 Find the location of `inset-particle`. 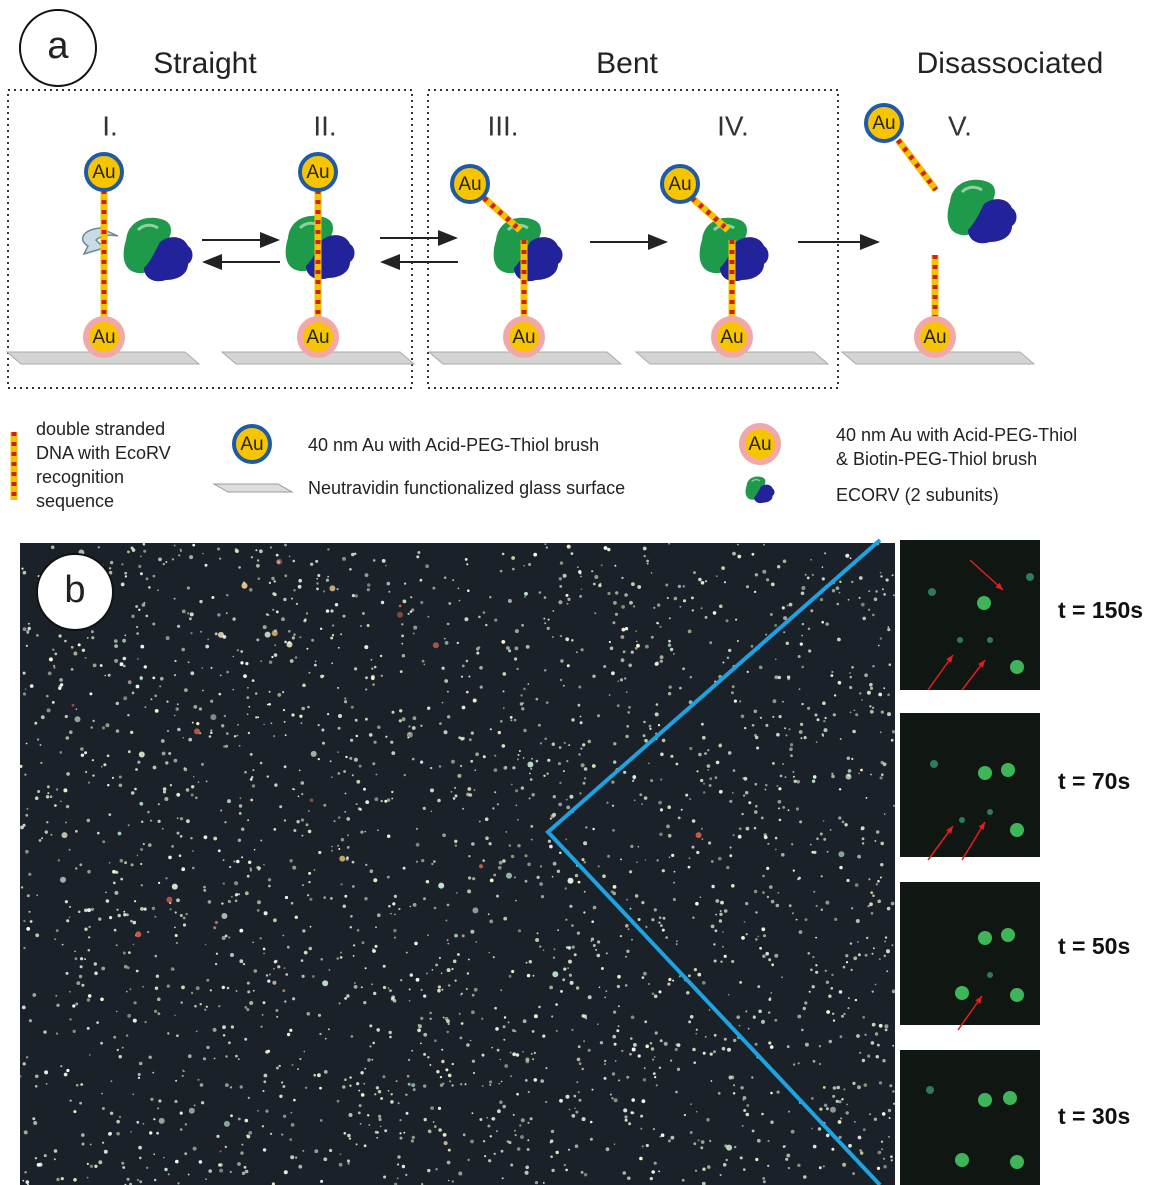

inset-particle is located at coordinates (1017, 995).